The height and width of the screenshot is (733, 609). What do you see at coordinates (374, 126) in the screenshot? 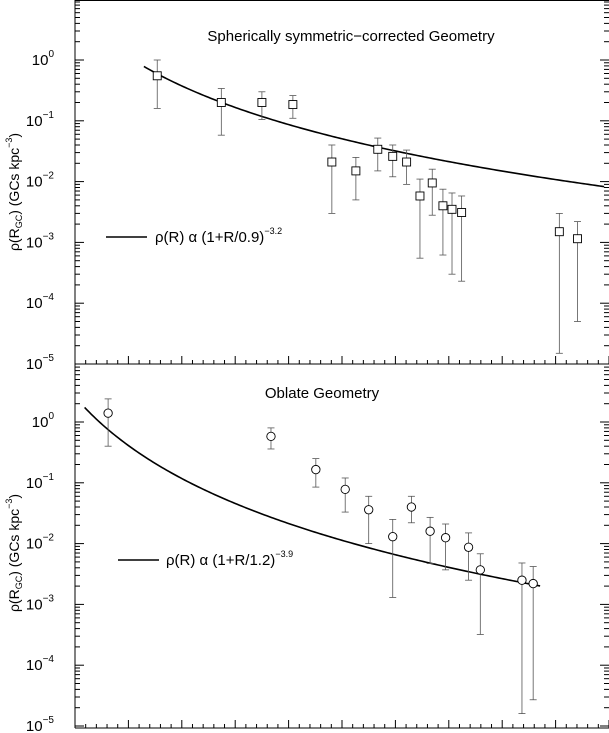
I see `fit-curve` at bounding box center [374, 126].